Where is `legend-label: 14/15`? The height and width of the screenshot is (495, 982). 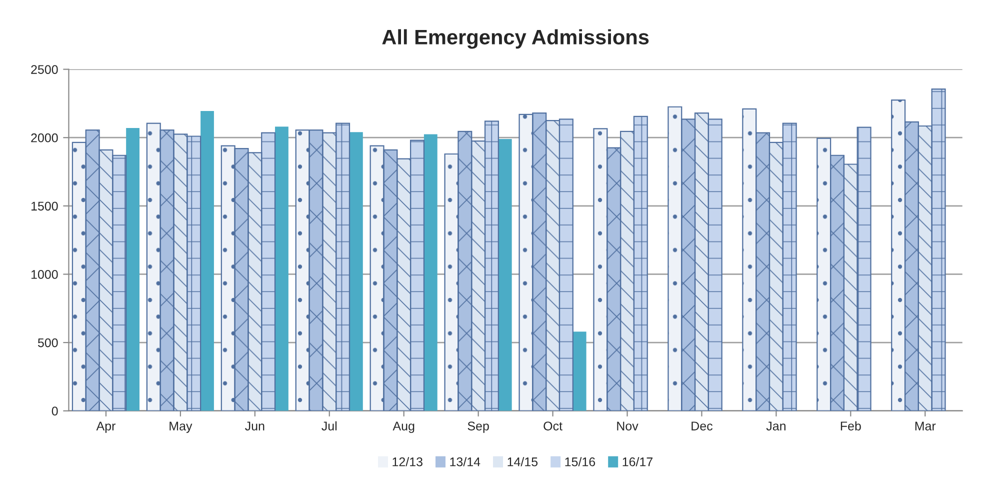
legend-label: 14/15 is located at coordinates (523, 461).